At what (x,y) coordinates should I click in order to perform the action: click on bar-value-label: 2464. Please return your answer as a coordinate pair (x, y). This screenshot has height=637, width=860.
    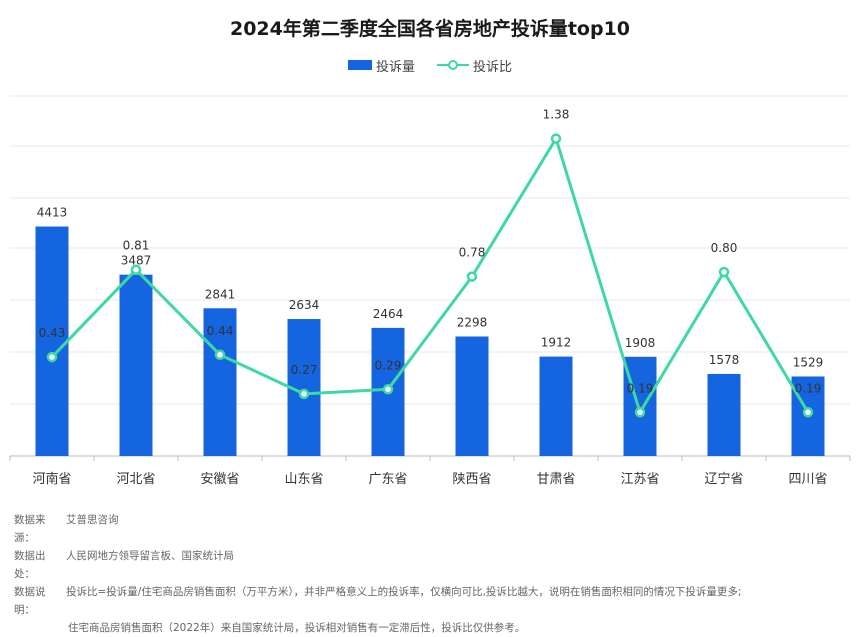
    Looking at the image, I should click on (388, 314).